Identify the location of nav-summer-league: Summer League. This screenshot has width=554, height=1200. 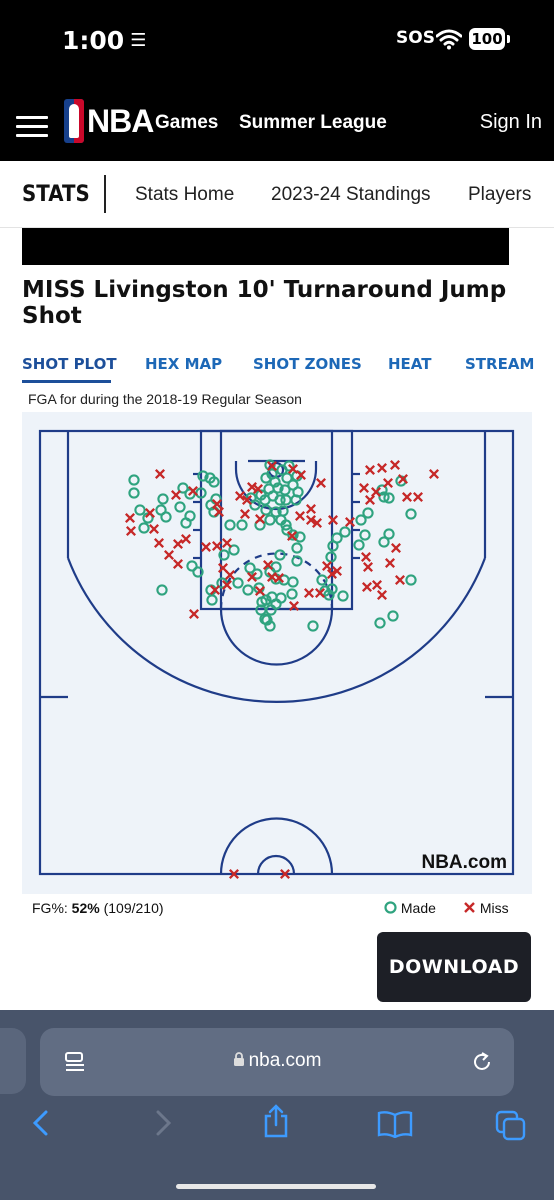
(313, 122).